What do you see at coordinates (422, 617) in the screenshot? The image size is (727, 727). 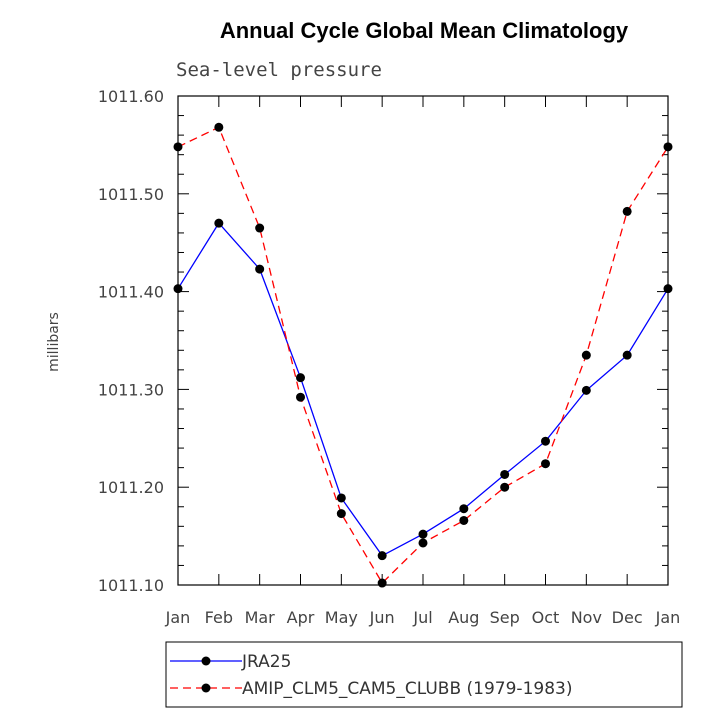 I see `x-tick-label: Jul` at bounding box center [422, 617].